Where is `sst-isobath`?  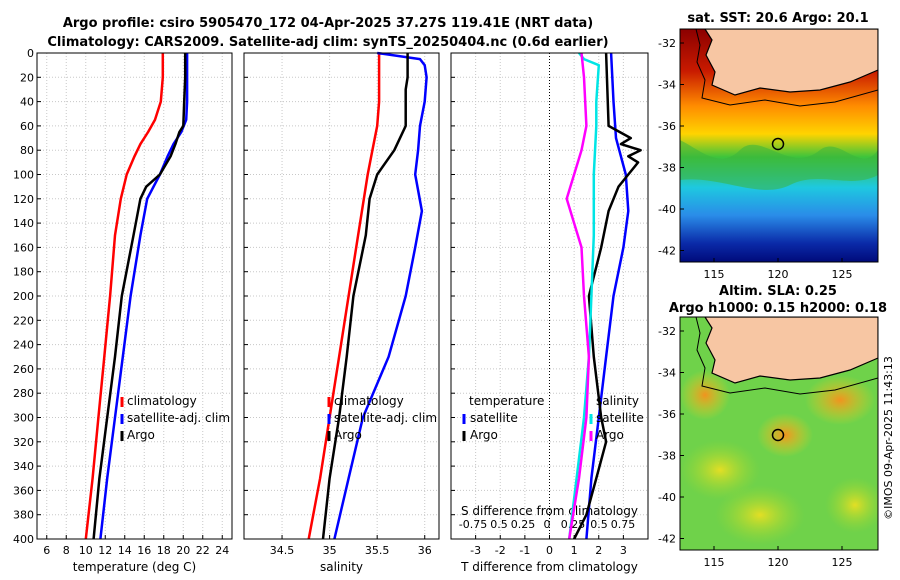
sst-isobath is located at coordinates (786, 68).